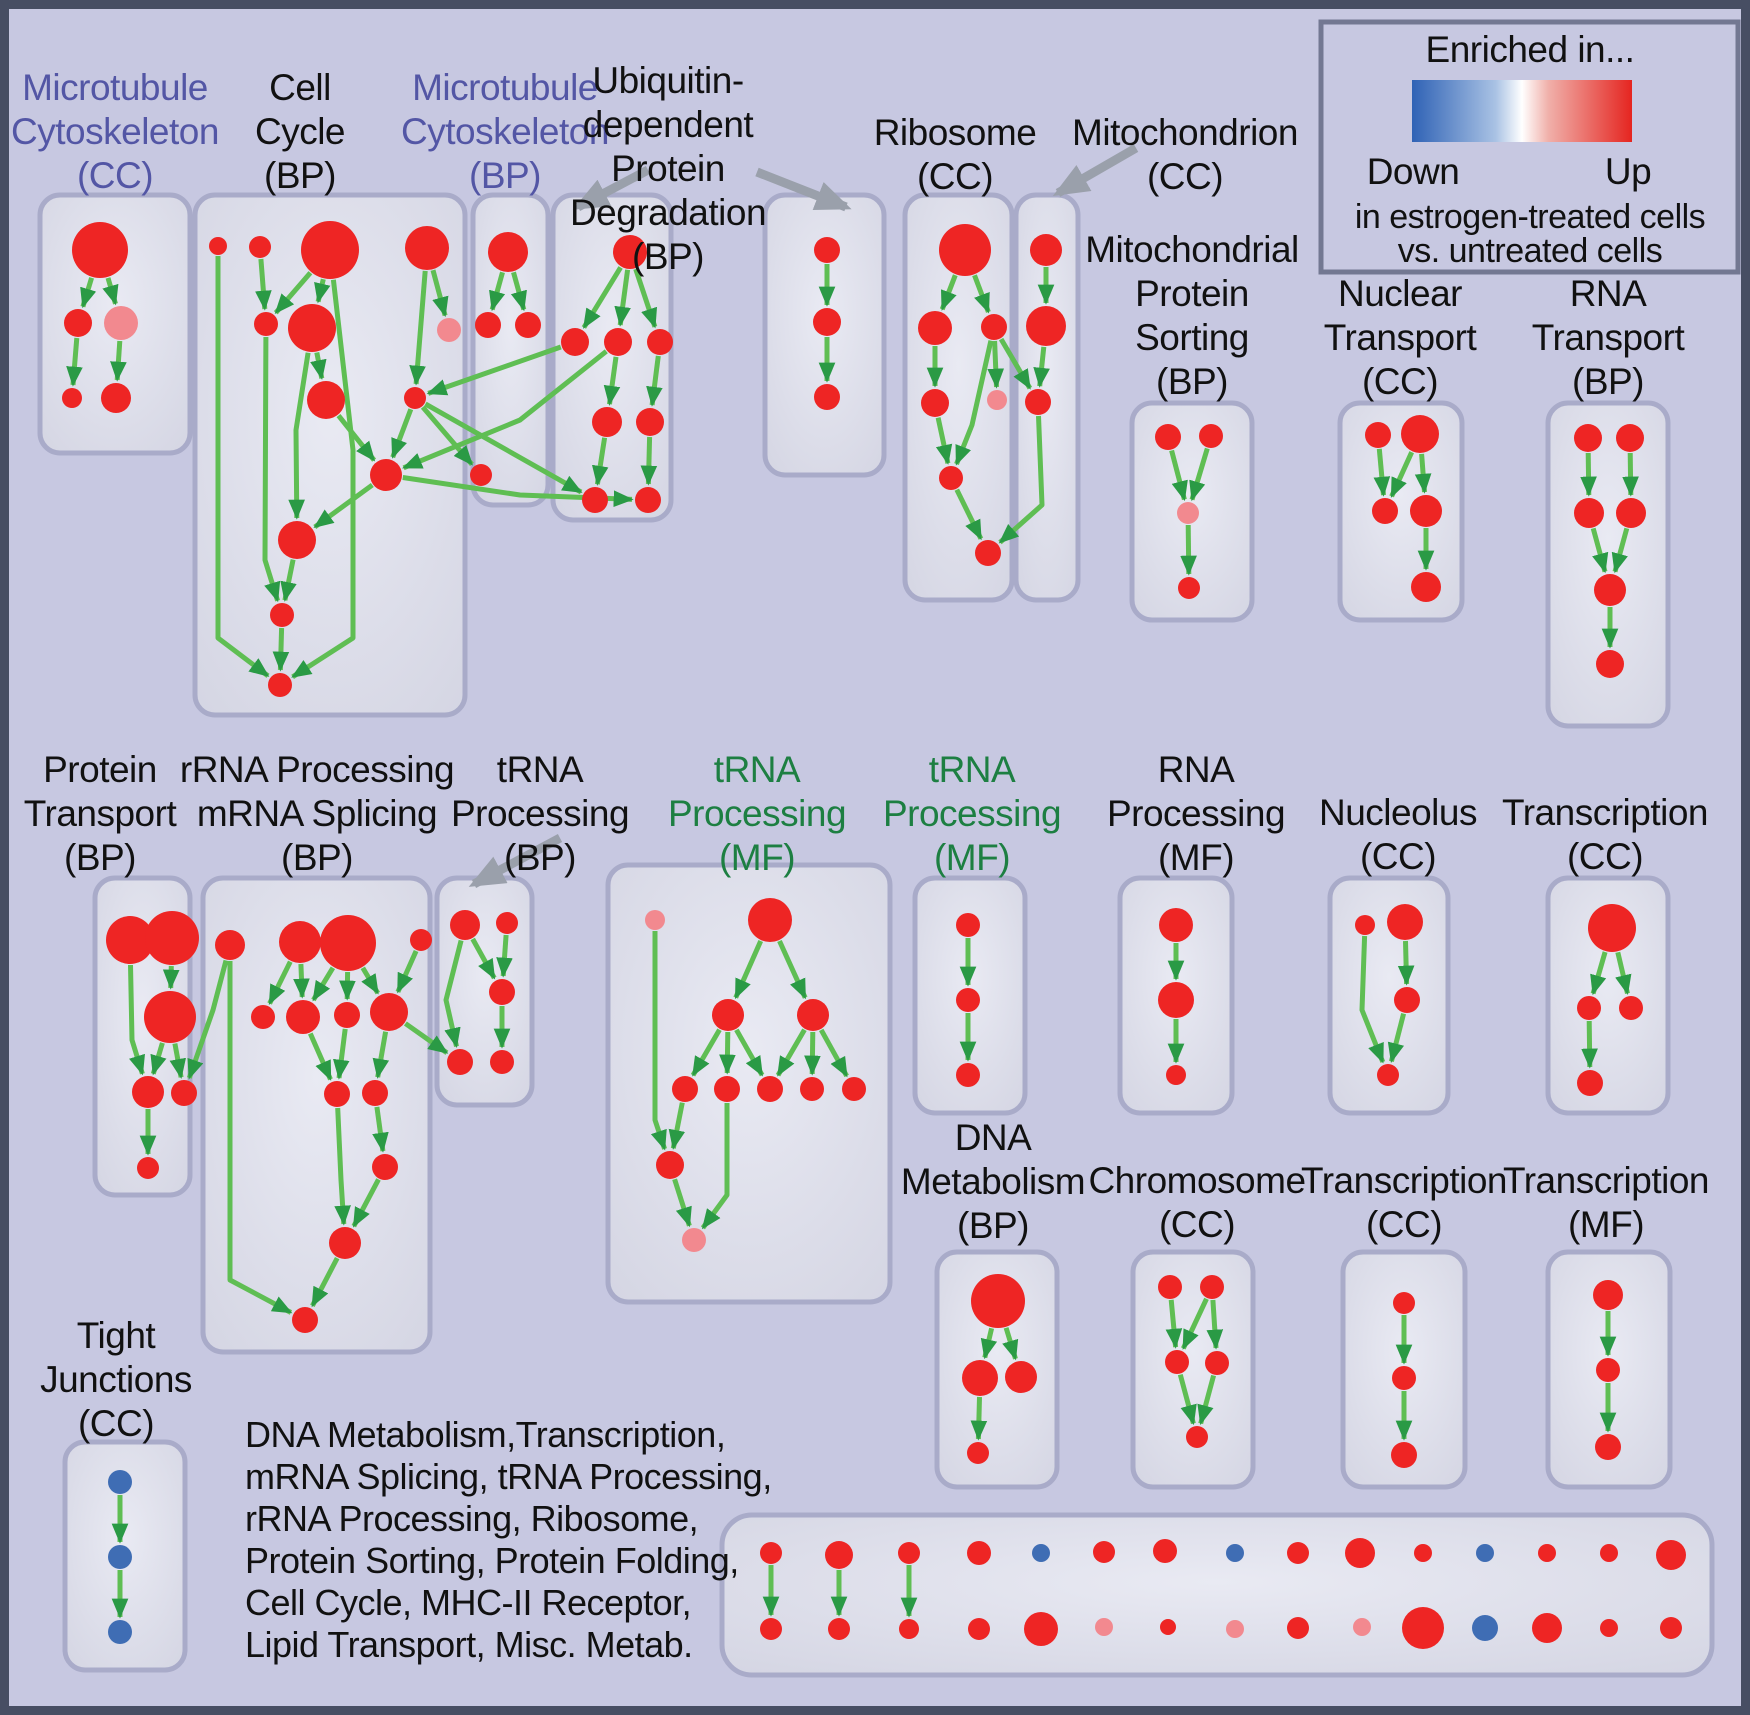 The height and width of the screenshot is (1715, 1750). I want to click on edge-s2-to-sp, so click(1199, 474).